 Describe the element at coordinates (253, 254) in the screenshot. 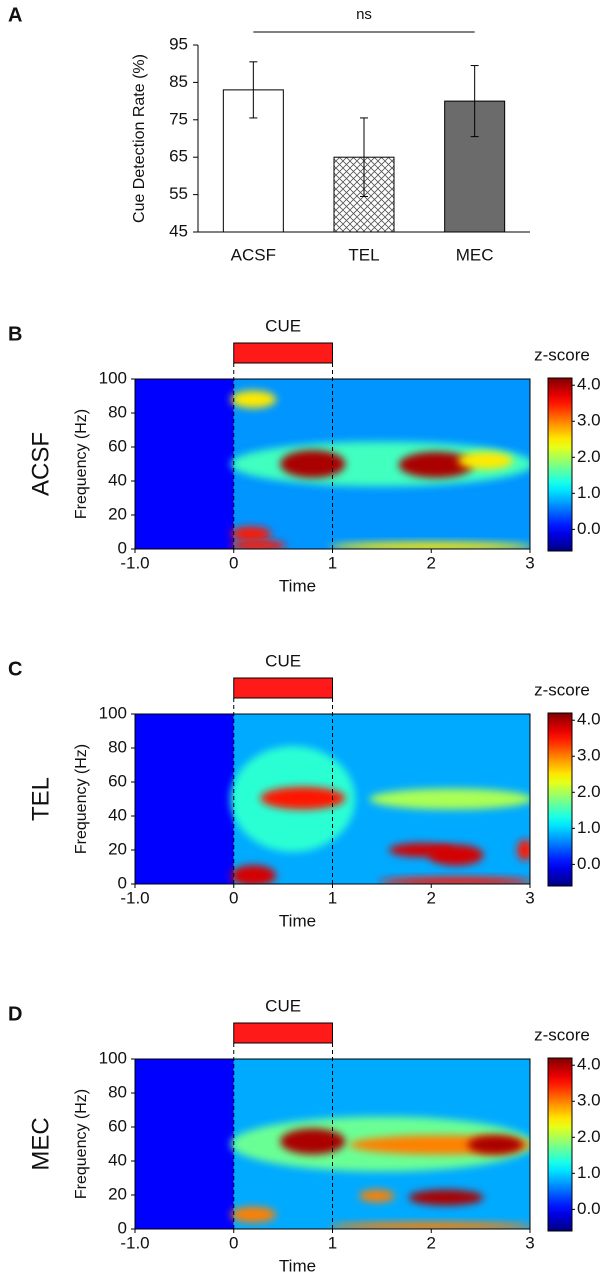

I see `x-tick-label: ACSF` at that location.